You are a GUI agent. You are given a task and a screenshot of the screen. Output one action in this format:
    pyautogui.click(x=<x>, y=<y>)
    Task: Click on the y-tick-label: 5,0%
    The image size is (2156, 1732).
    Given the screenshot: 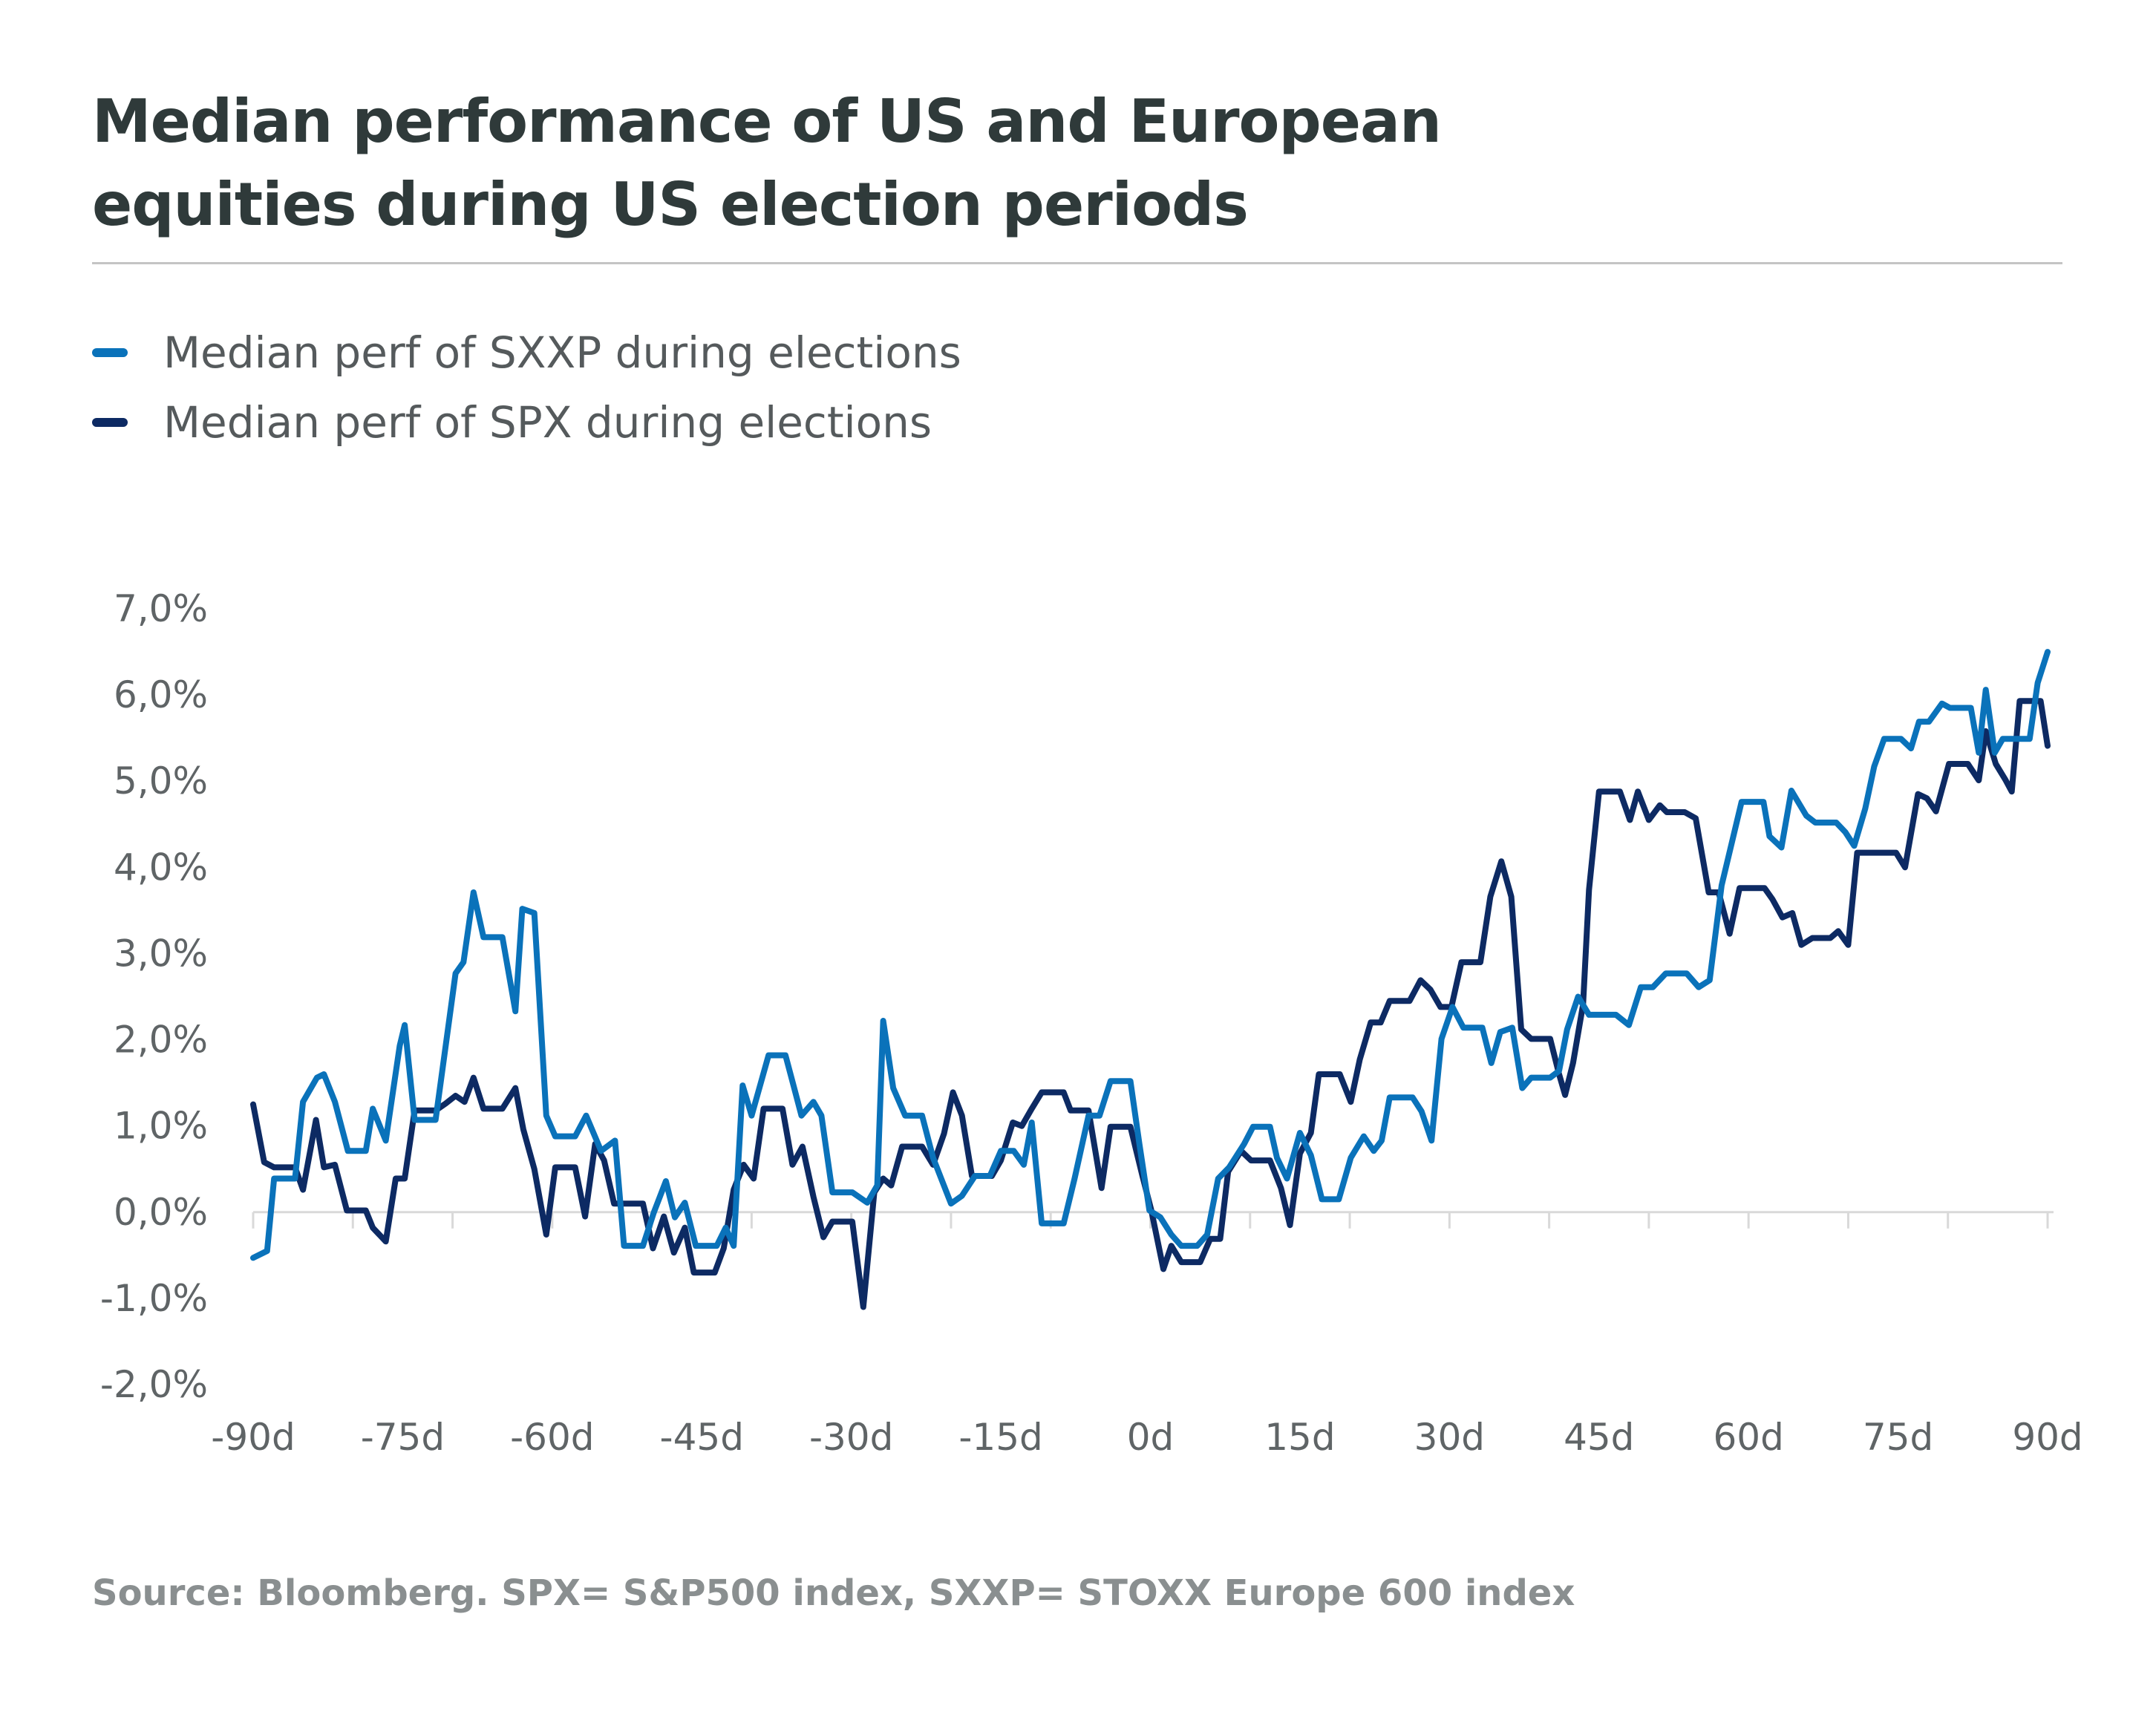 What is the action you would take?
    pyautogui.click(x=161, y=781)
    